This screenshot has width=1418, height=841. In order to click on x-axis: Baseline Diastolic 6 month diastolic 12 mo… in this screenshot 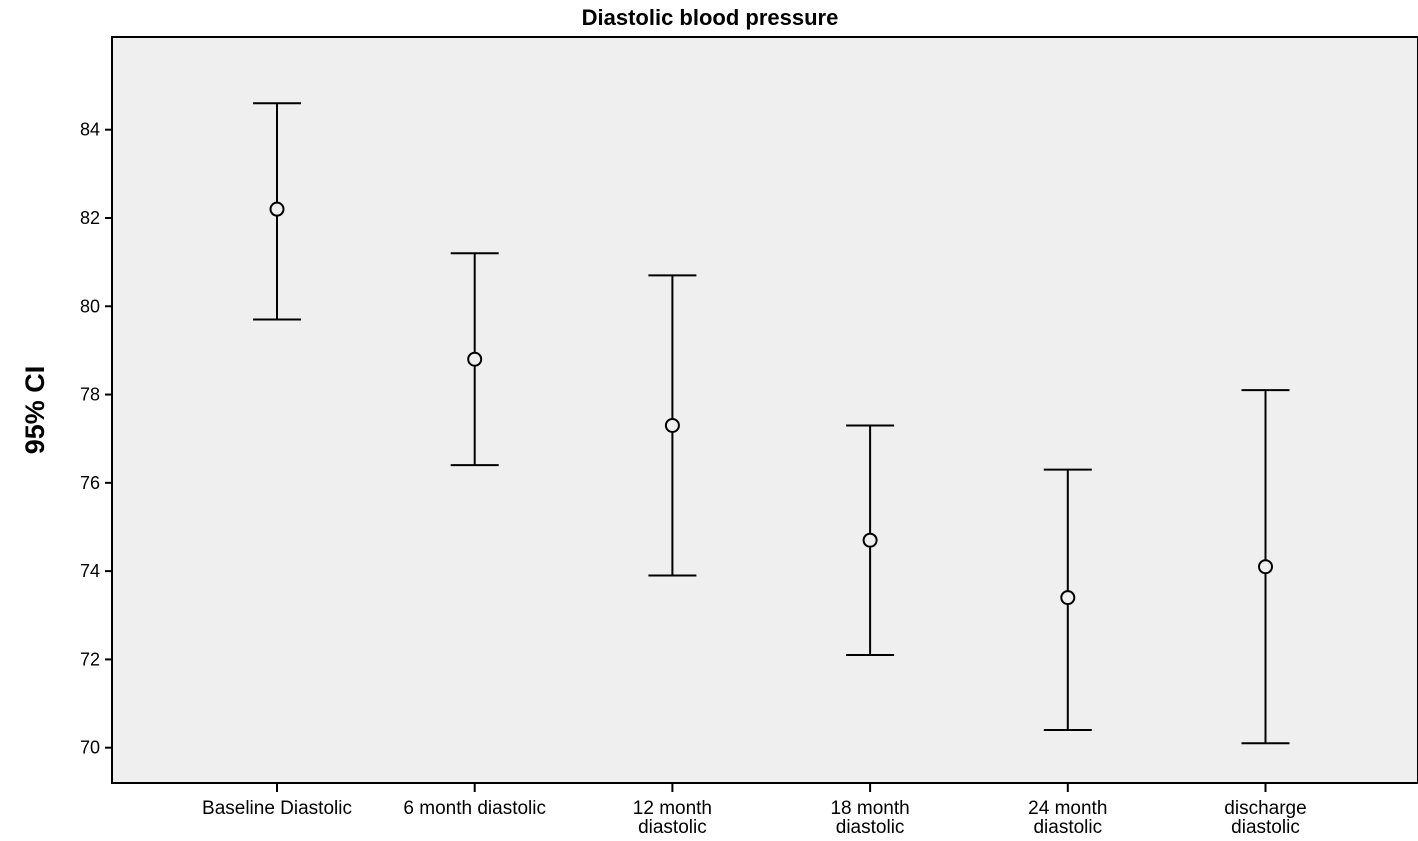, I will do `click(754, 810)`.